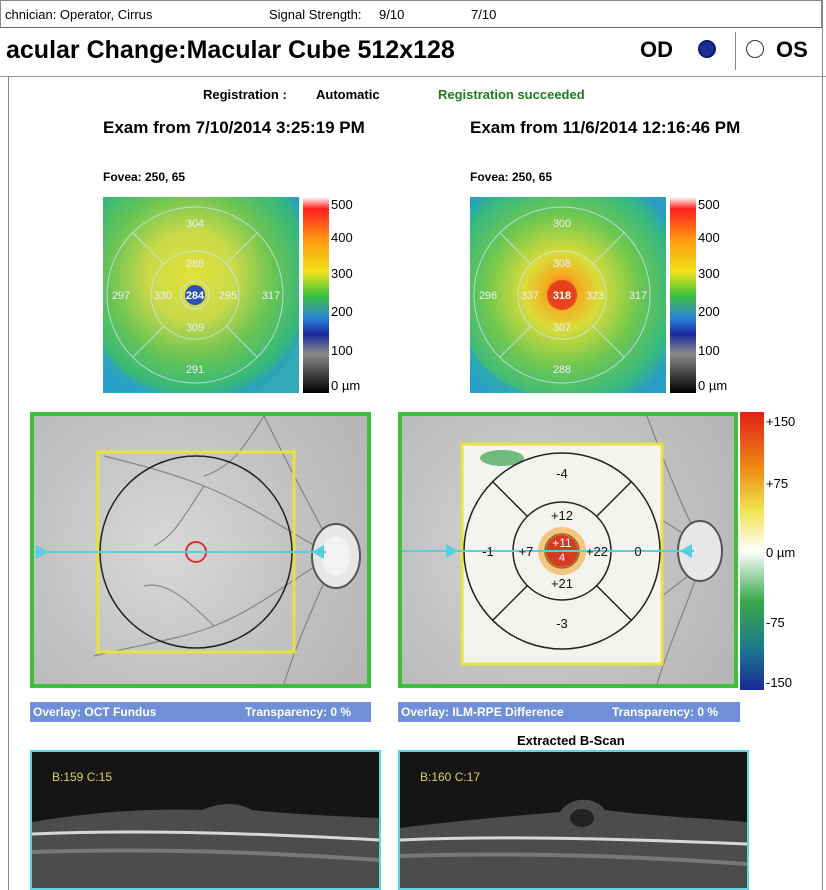 This screenshot has width=826, height=890. Describe the element at coordinates (121, 296) in the screenshot. I see `sector-outer-temporal: 297` at that location.